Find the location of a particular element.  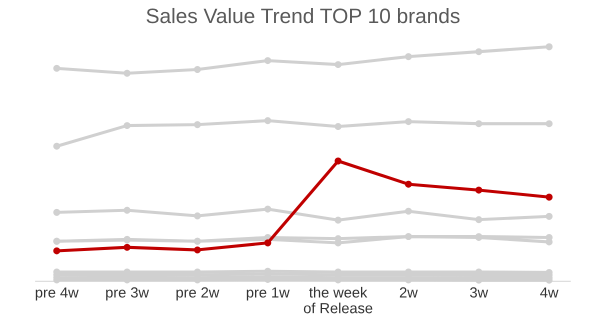

x-tick-label: pre 4w is located at coordinates (57, 293).